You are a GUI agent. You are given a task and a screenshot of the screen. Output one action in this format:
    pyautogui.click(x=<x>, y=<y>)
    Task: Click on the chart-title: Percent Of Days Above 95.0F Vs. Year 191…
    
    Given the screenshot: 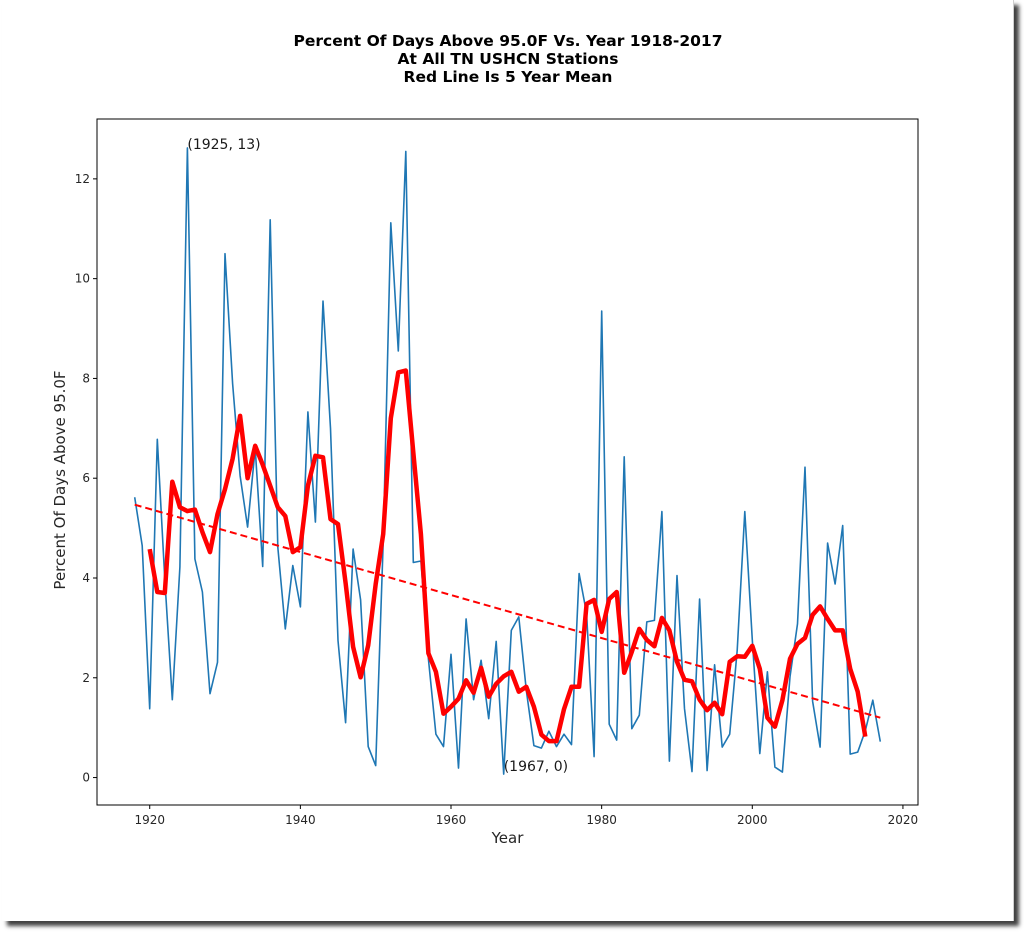 What is the action you would take?
    pyautogui.click(x=508, y=59)
    